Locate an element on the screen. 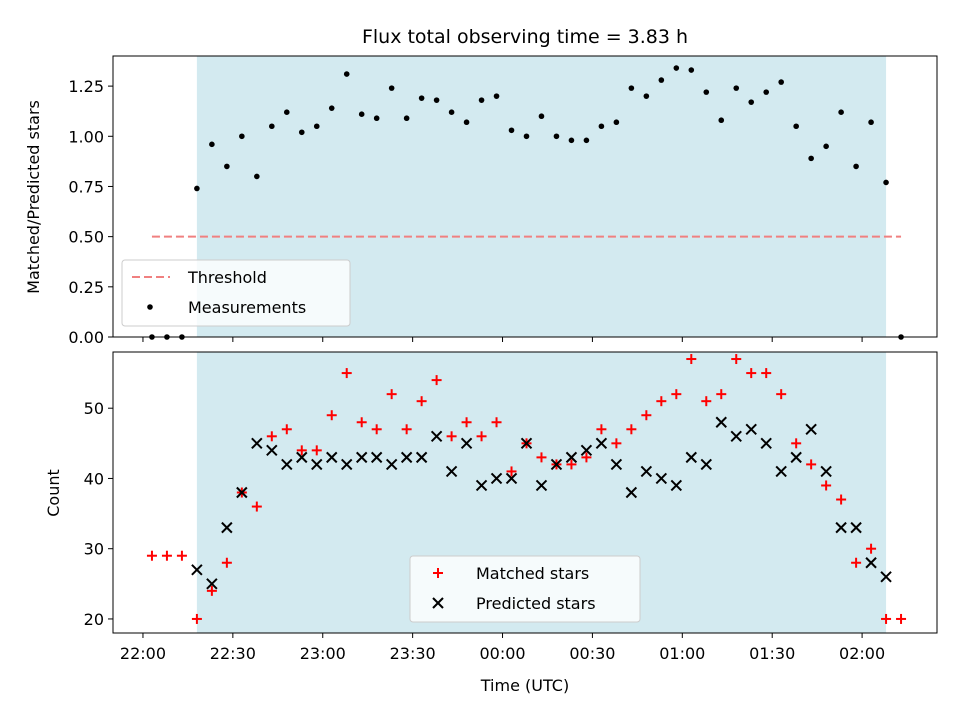 Image resolution: width=960 pixels, height=720 pixels. top-y-tick-label: 1.25 is located at coordinates (86, 86).